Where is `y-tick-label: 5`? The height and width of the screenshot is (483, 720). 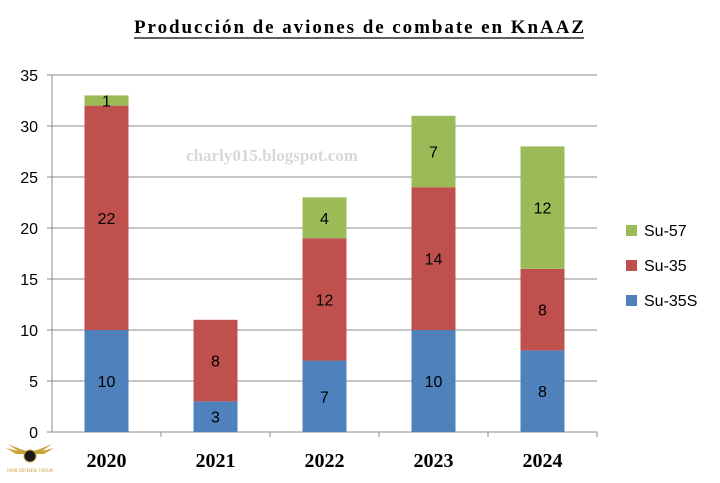
y-tick-label: 5 is located at coordinates (33, 382).